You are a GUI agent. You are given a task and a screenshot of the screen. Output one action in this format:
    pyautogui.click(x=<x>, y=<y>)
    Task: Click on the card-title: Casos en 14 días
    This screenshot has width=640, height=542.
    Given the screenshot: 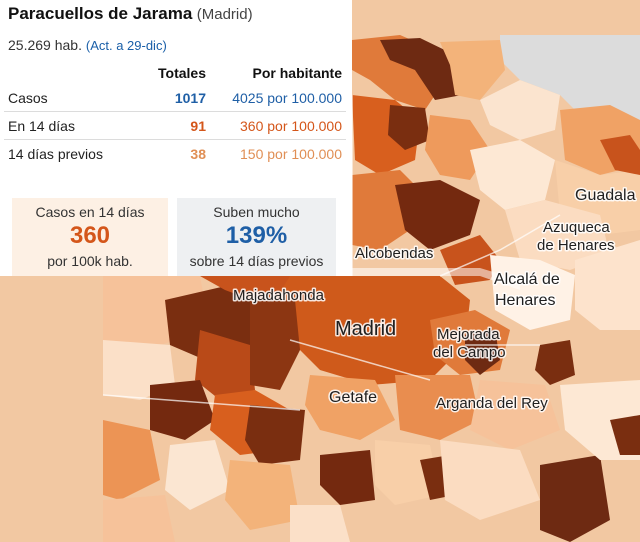 What is the action you would take?
    pyautogui.click(x=90, y=212)
    